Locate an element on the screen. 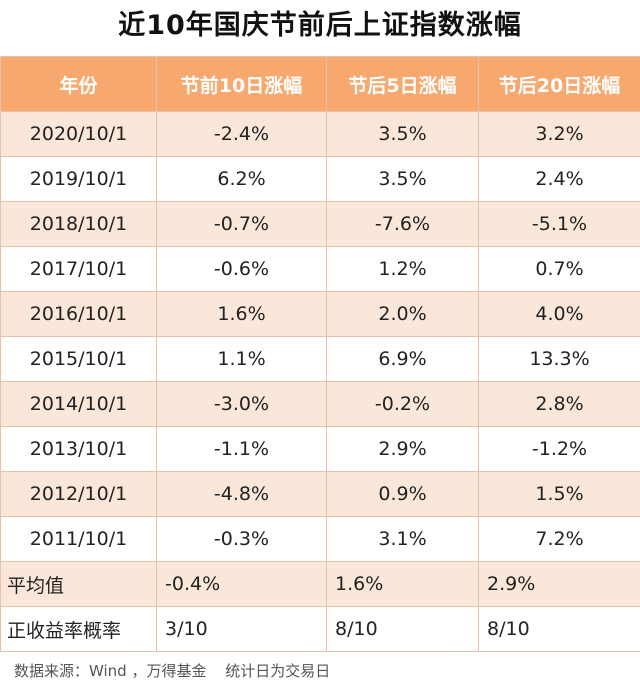  cell-year: 2013/10/1 is located at coordinates (78, 449).